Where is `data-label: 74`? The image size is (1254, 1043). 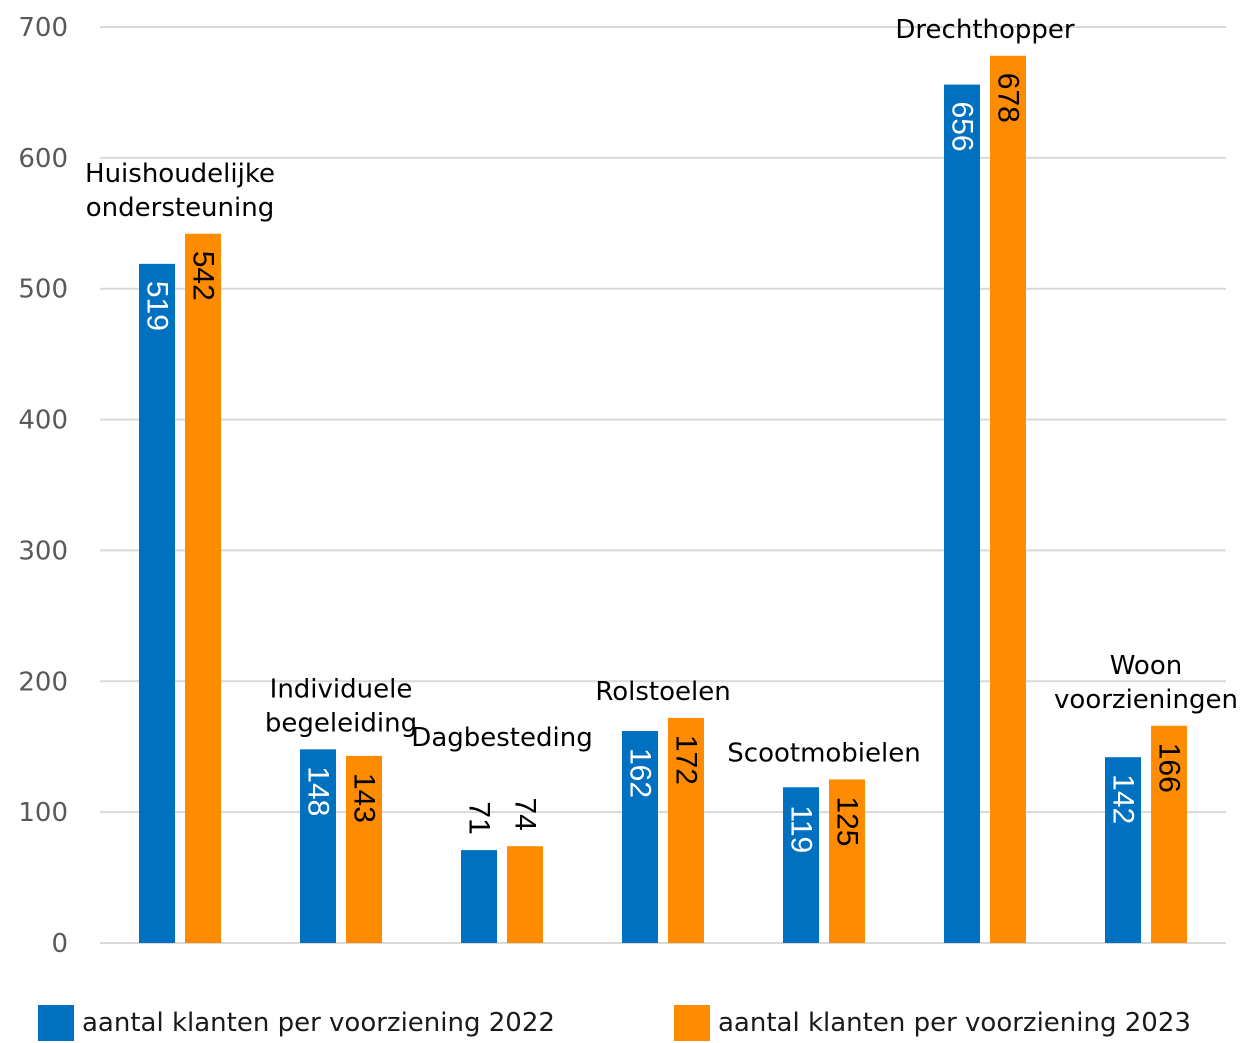 data-label: 74 is located at coordinates (525, 813).